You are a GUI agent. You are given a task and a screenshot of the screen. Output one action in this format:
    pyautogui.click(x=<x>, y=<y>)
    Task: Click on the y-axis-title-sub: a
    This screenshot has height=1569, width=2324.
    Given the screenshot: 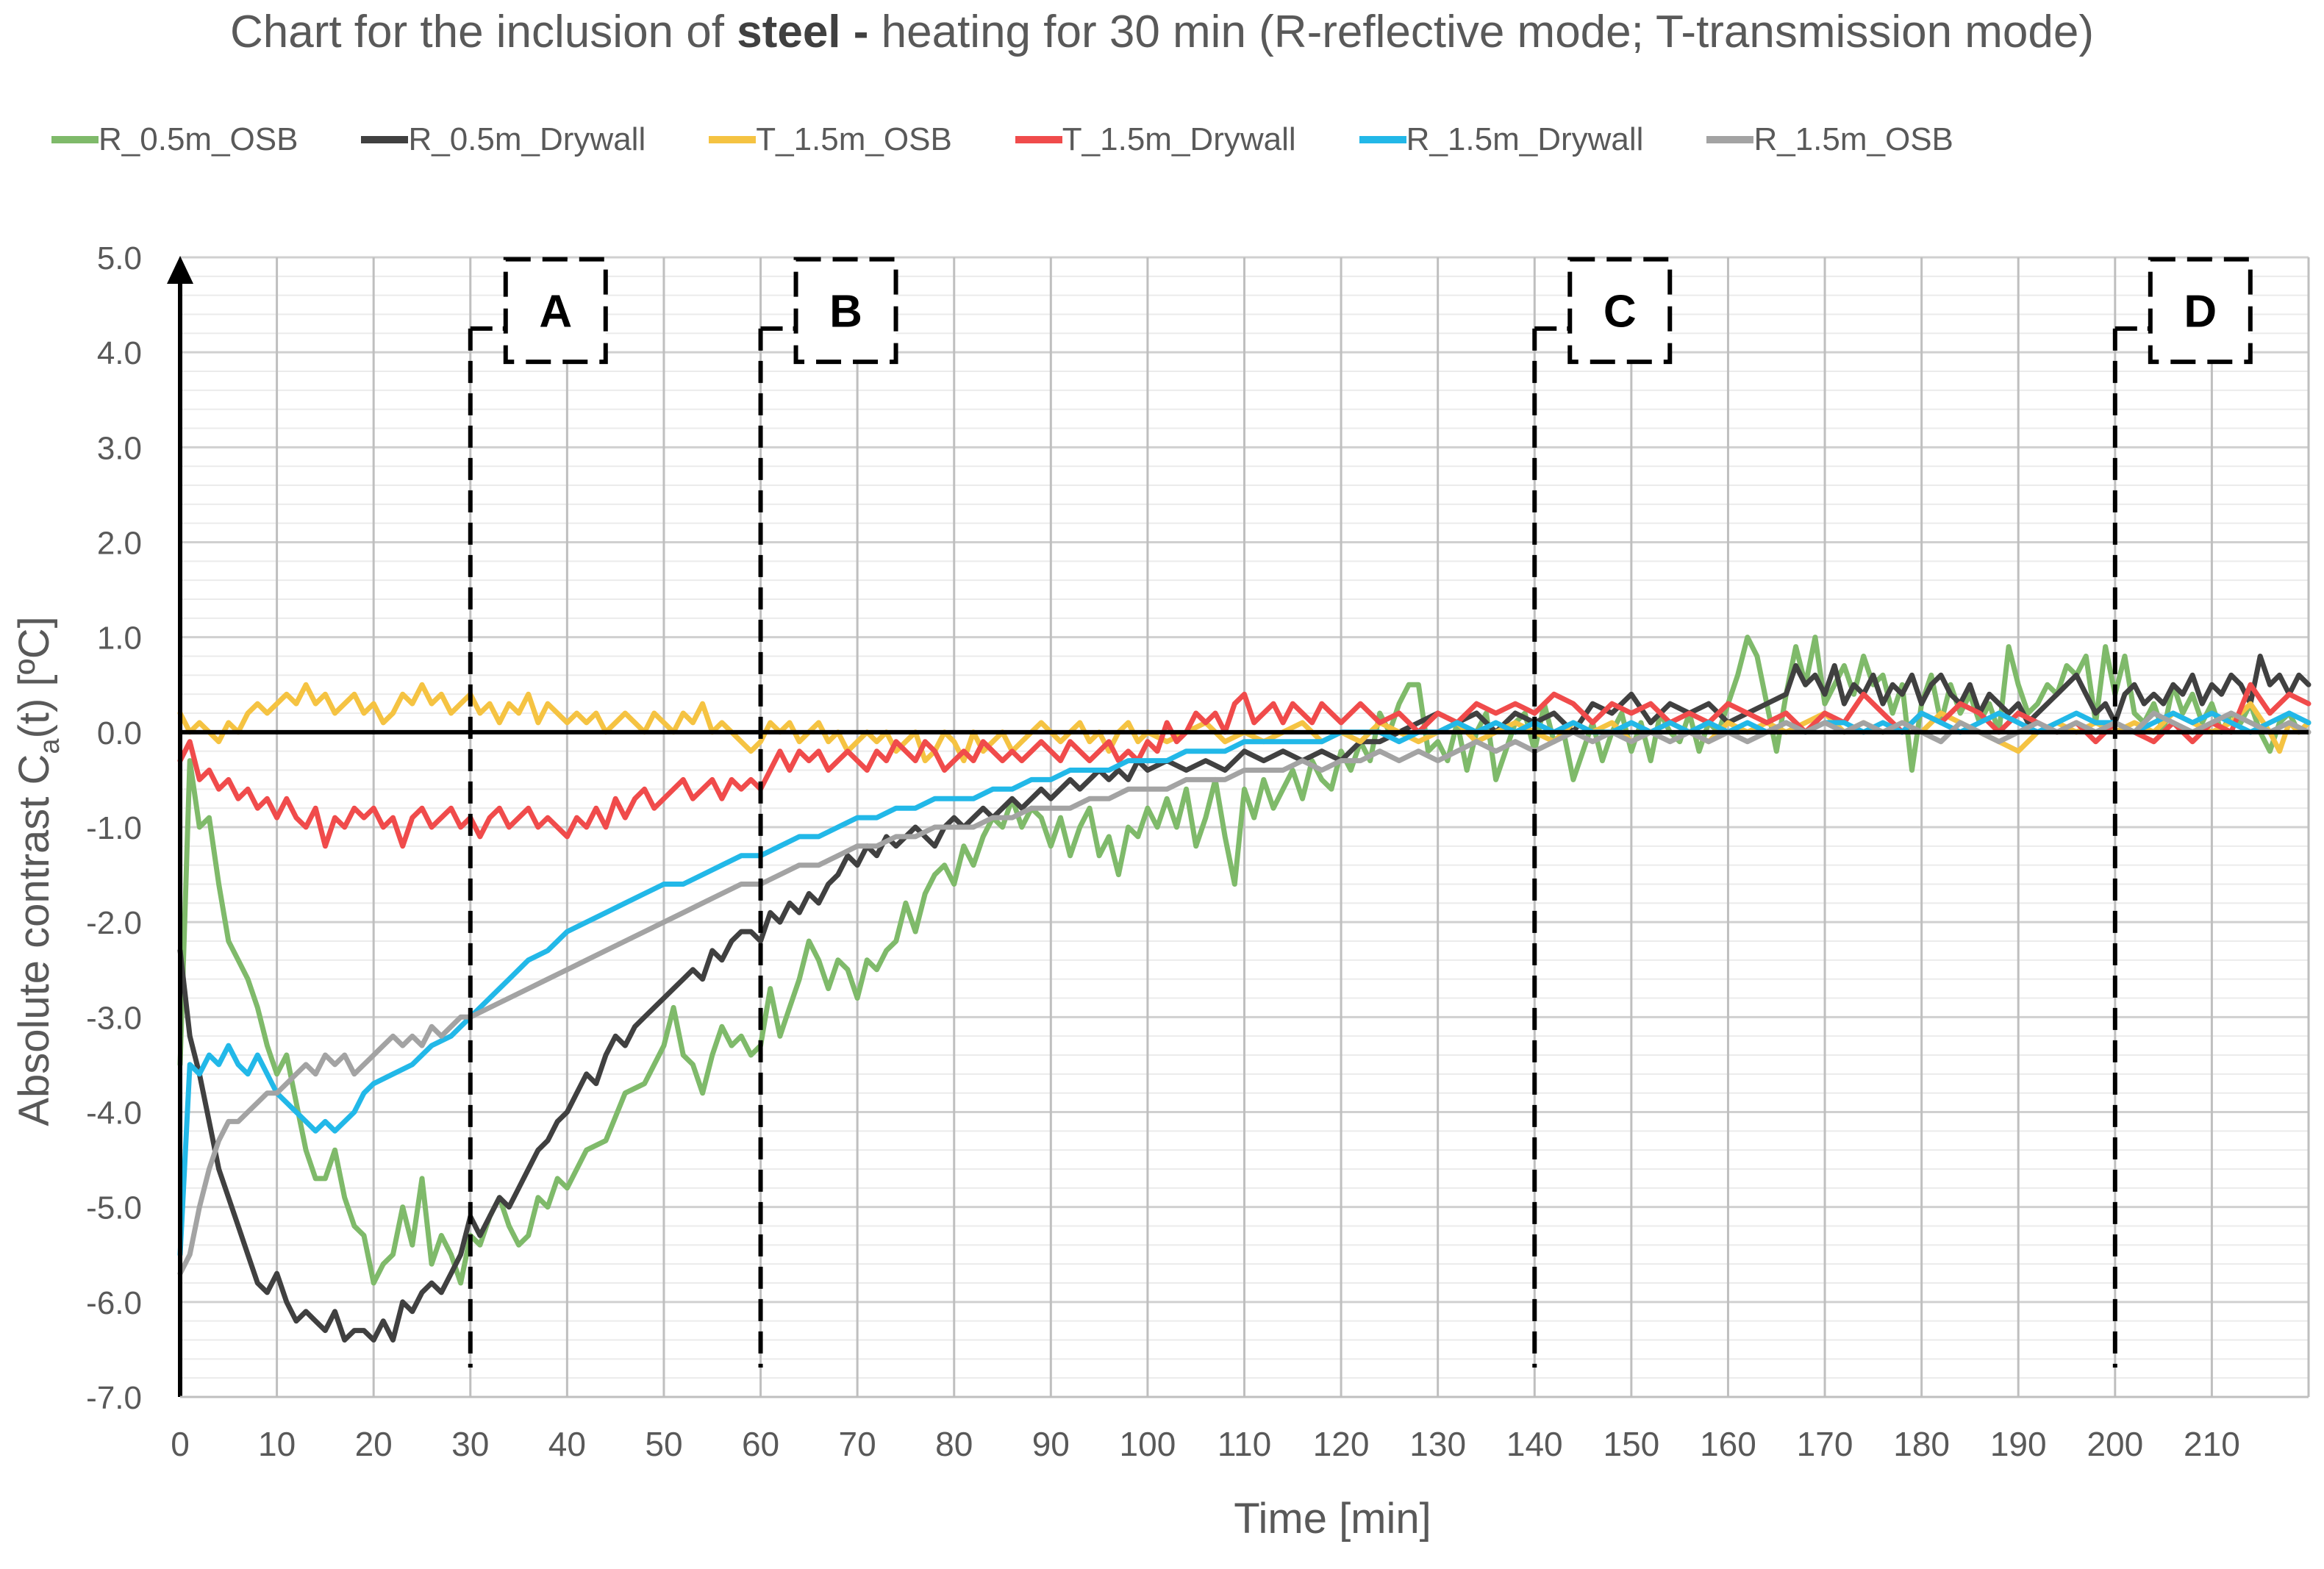 What is the action you would take?
    pyautogui.click(x=50, y=746)
    